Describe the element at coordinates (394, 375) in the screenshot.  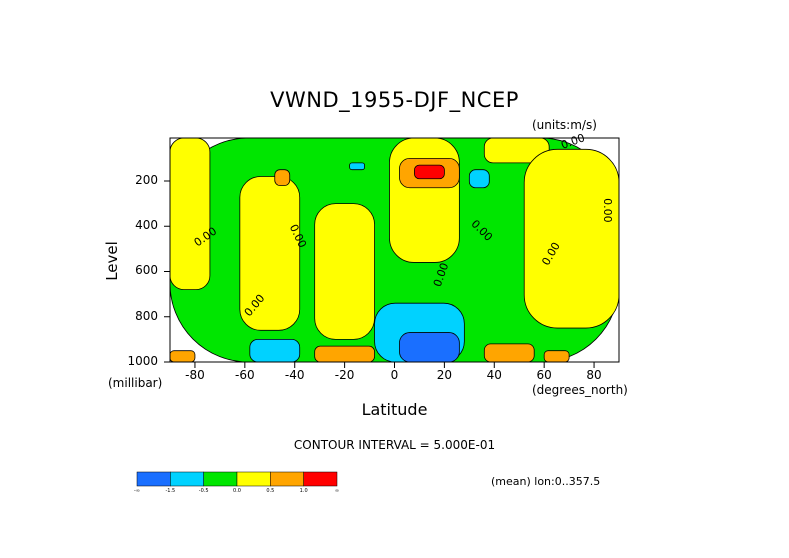
I see `x-tick-label: 0` at that location.